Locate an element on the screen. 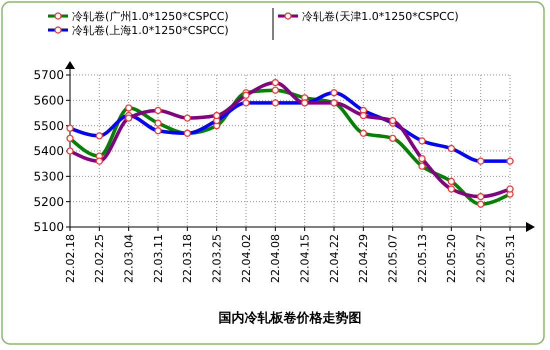 This screenshot has height=350, width=550. y-tick-label: 5300 is located at coordinates (48, 177).